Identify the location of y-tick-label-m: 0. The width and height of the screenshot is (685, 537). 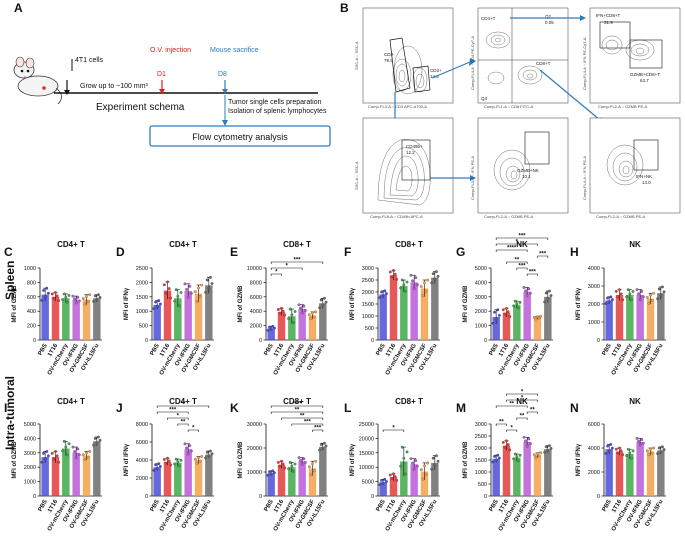
(485, 497).